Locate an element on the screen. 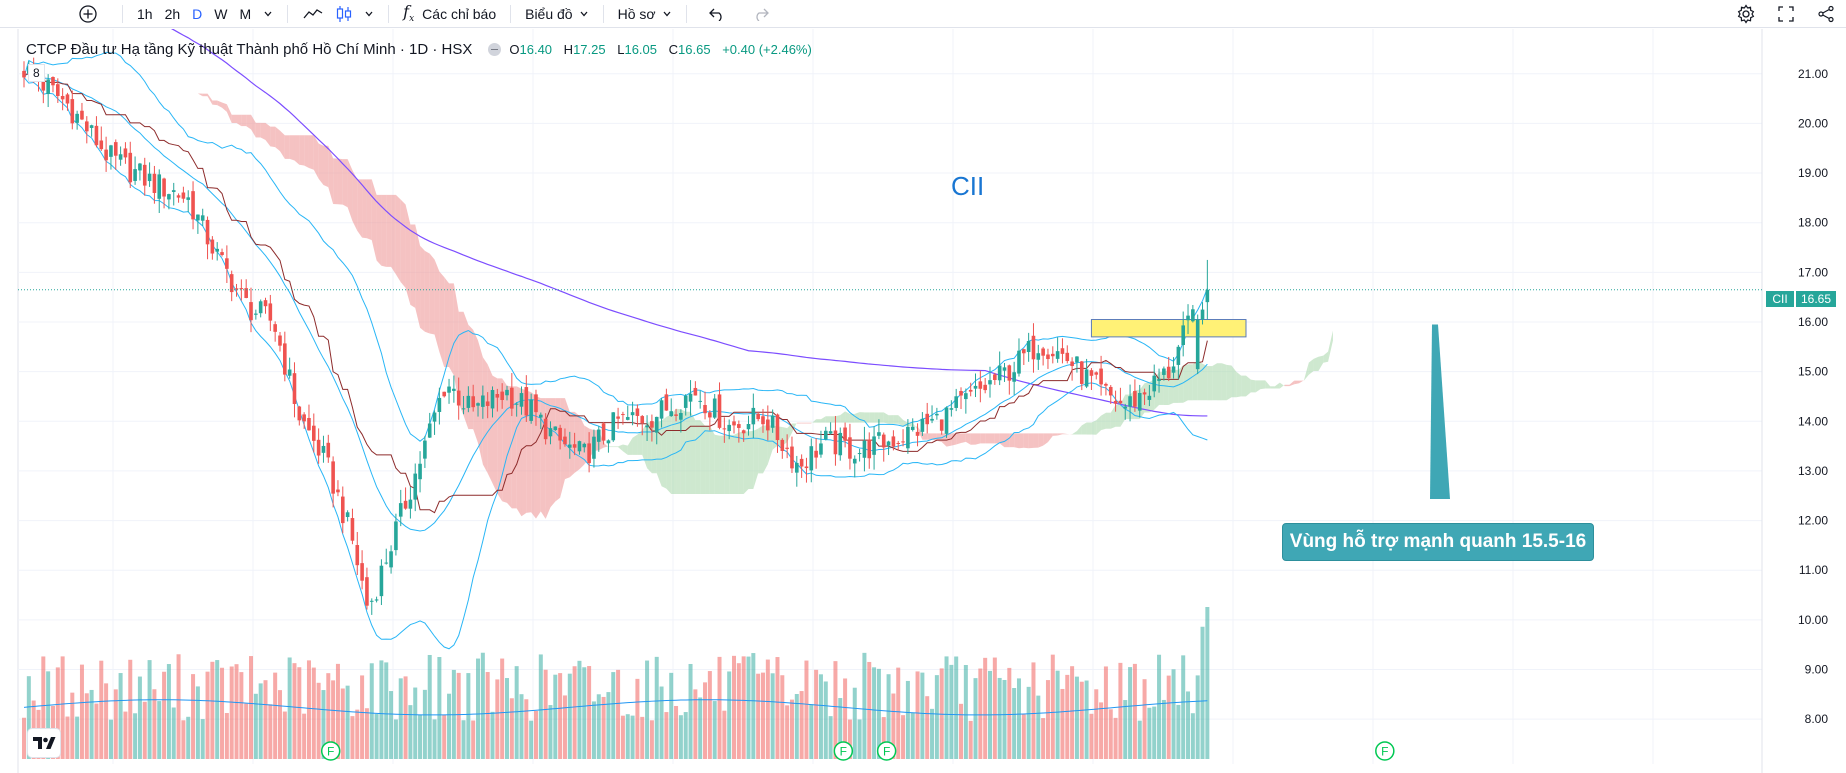 The height and width of the screenshot is (773, 1846). interval-2h-button: 2h is located at coordinates (172, 13).